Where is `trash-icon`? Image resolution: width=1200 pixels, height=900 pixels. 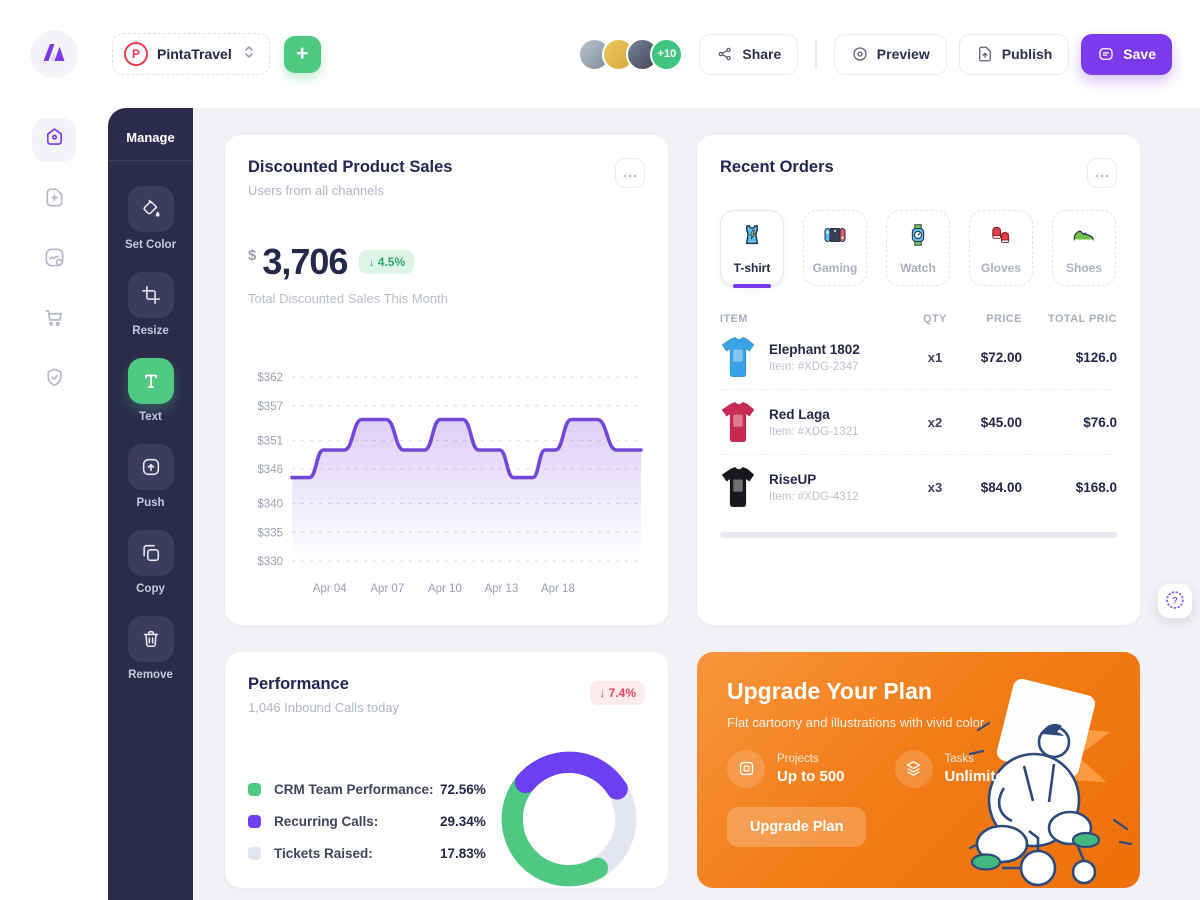 trash-icon is located at coordinates (150, 639).